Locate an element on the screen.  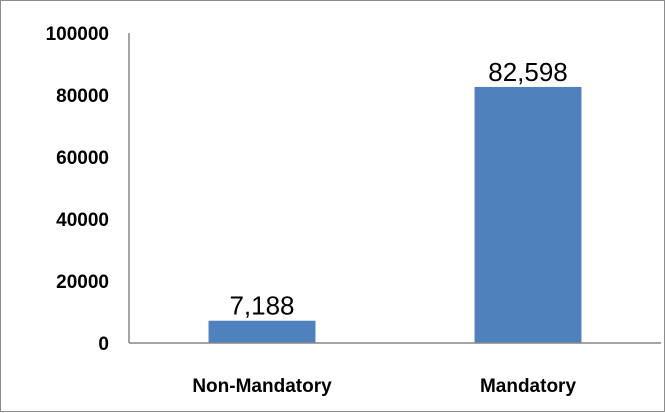
y-tick-label: 0 is located at coordinates (103, 344).